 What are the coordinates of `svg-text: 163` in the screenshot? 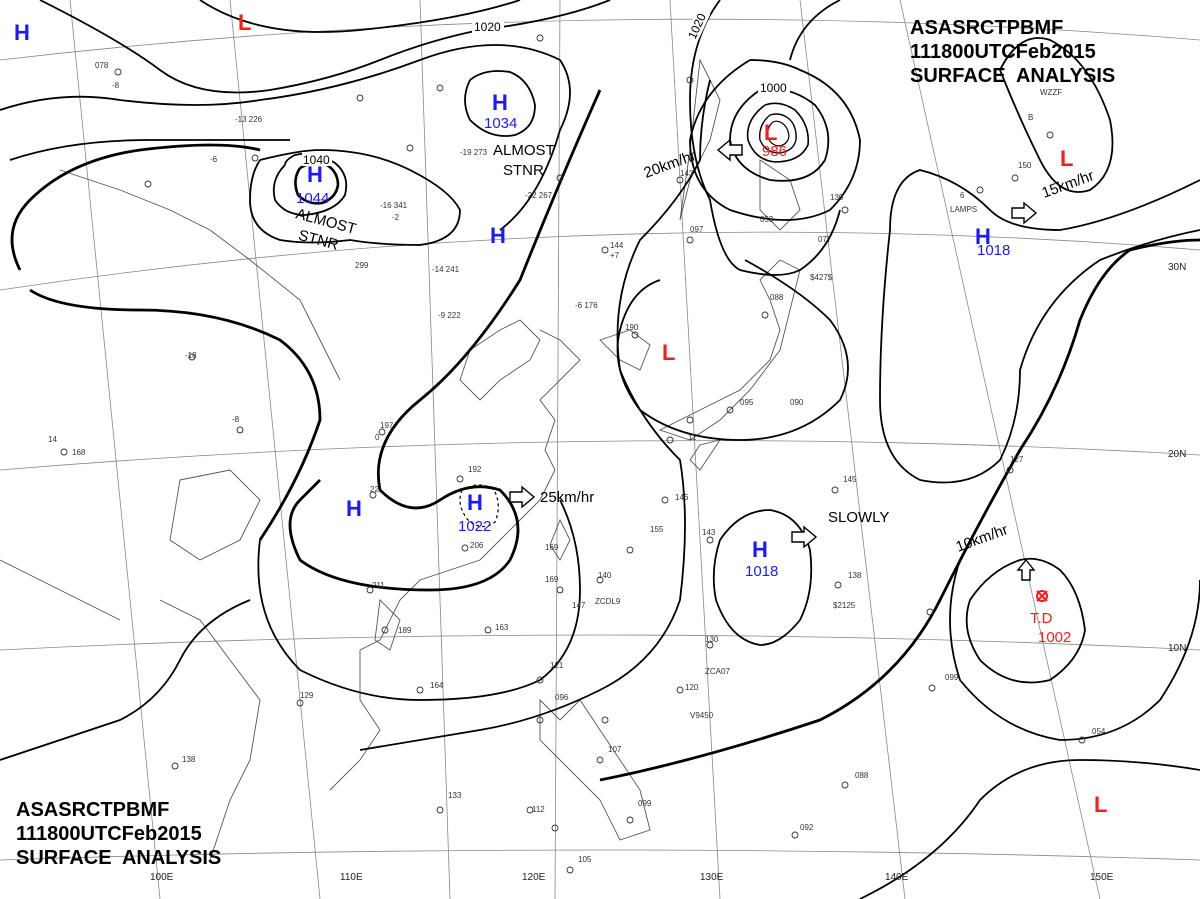 It's located at (502, 627).